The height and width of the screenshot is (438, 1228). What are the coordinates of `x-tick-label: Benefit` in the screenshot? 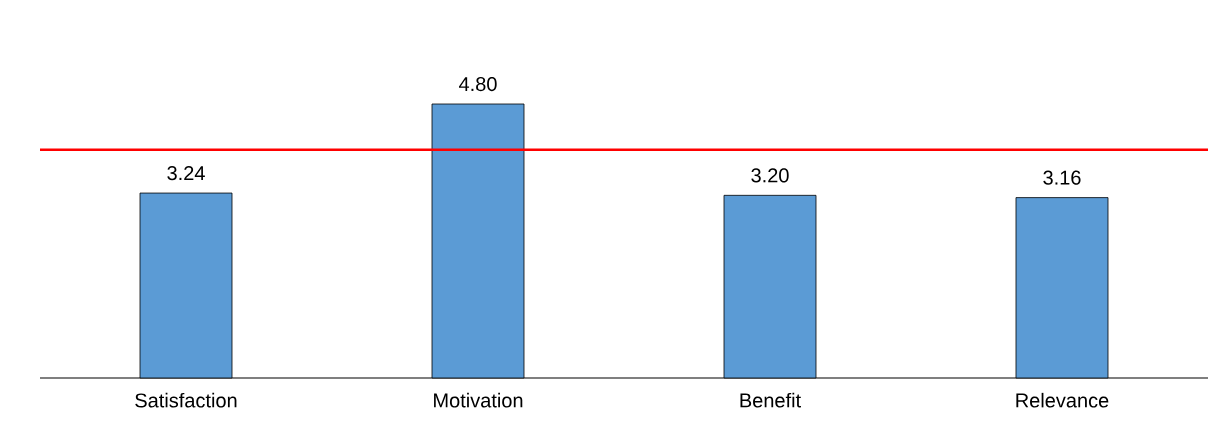 It's located at (770, 400).